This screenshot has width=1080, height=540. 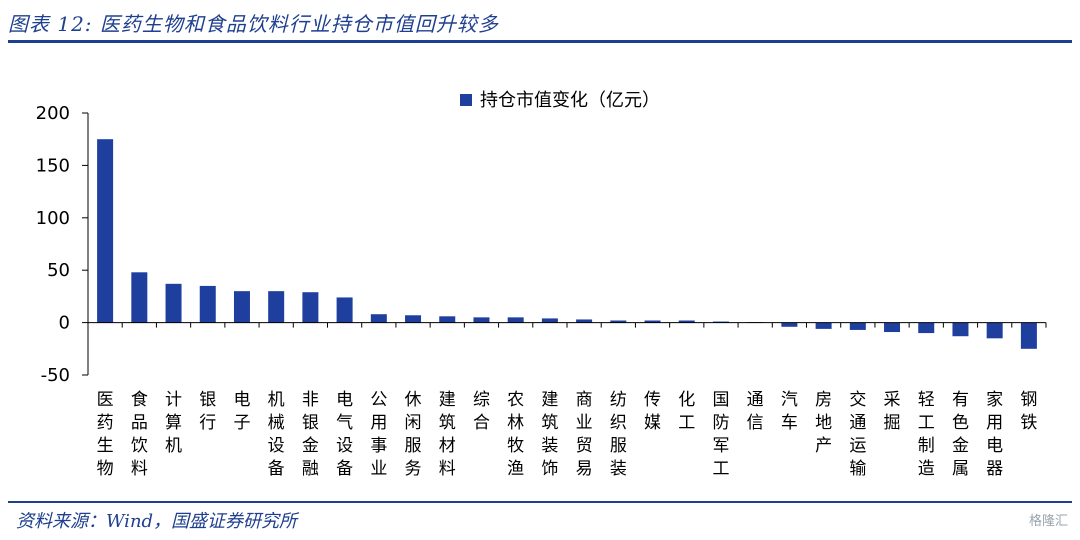 What do you see at coordinates (53, 165) in the screenshot?
I see `y-tick-label: 150` at bounding box center [53, 165].